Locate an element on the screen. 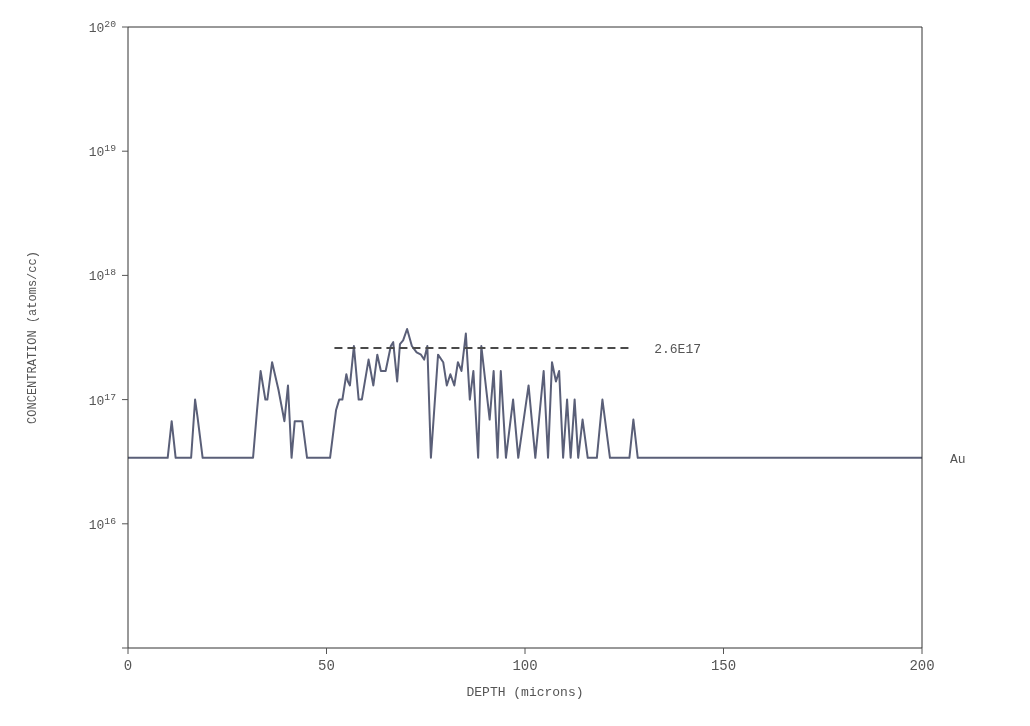  y-tick-label: 10$^{18}$ is located at coordinates (102, 275).